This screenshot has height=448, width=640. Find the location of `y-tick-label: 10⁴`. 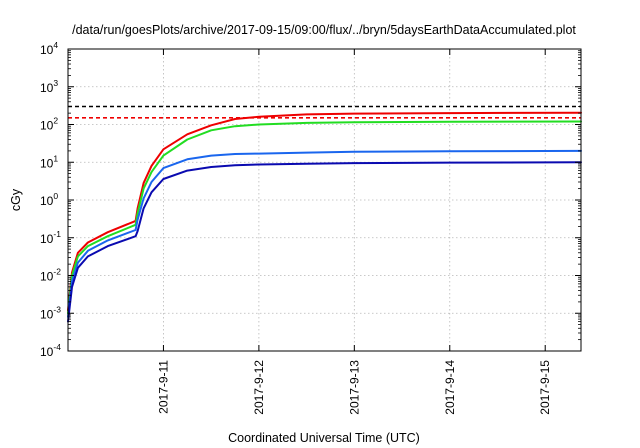

y-tick-label: 10⁴ is located at coordinates (49, 48).